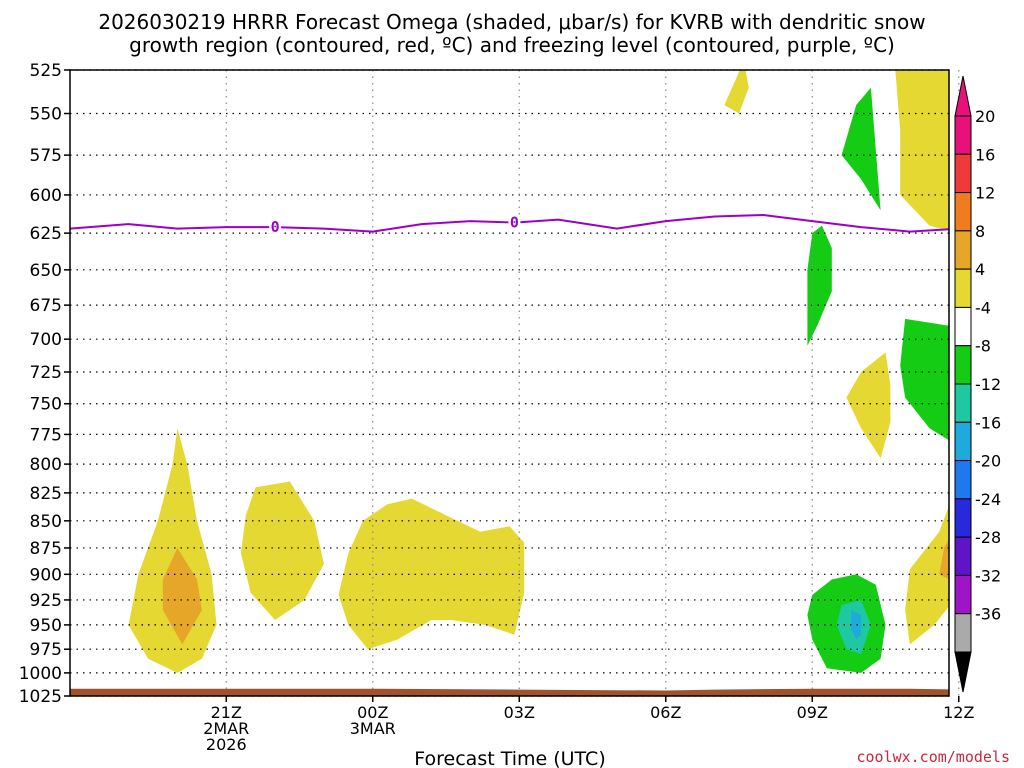  What do you see at coordinates (988, 575) in the screenshot?
I see `colorbar-label: -32` at bounding box center [988, 575].